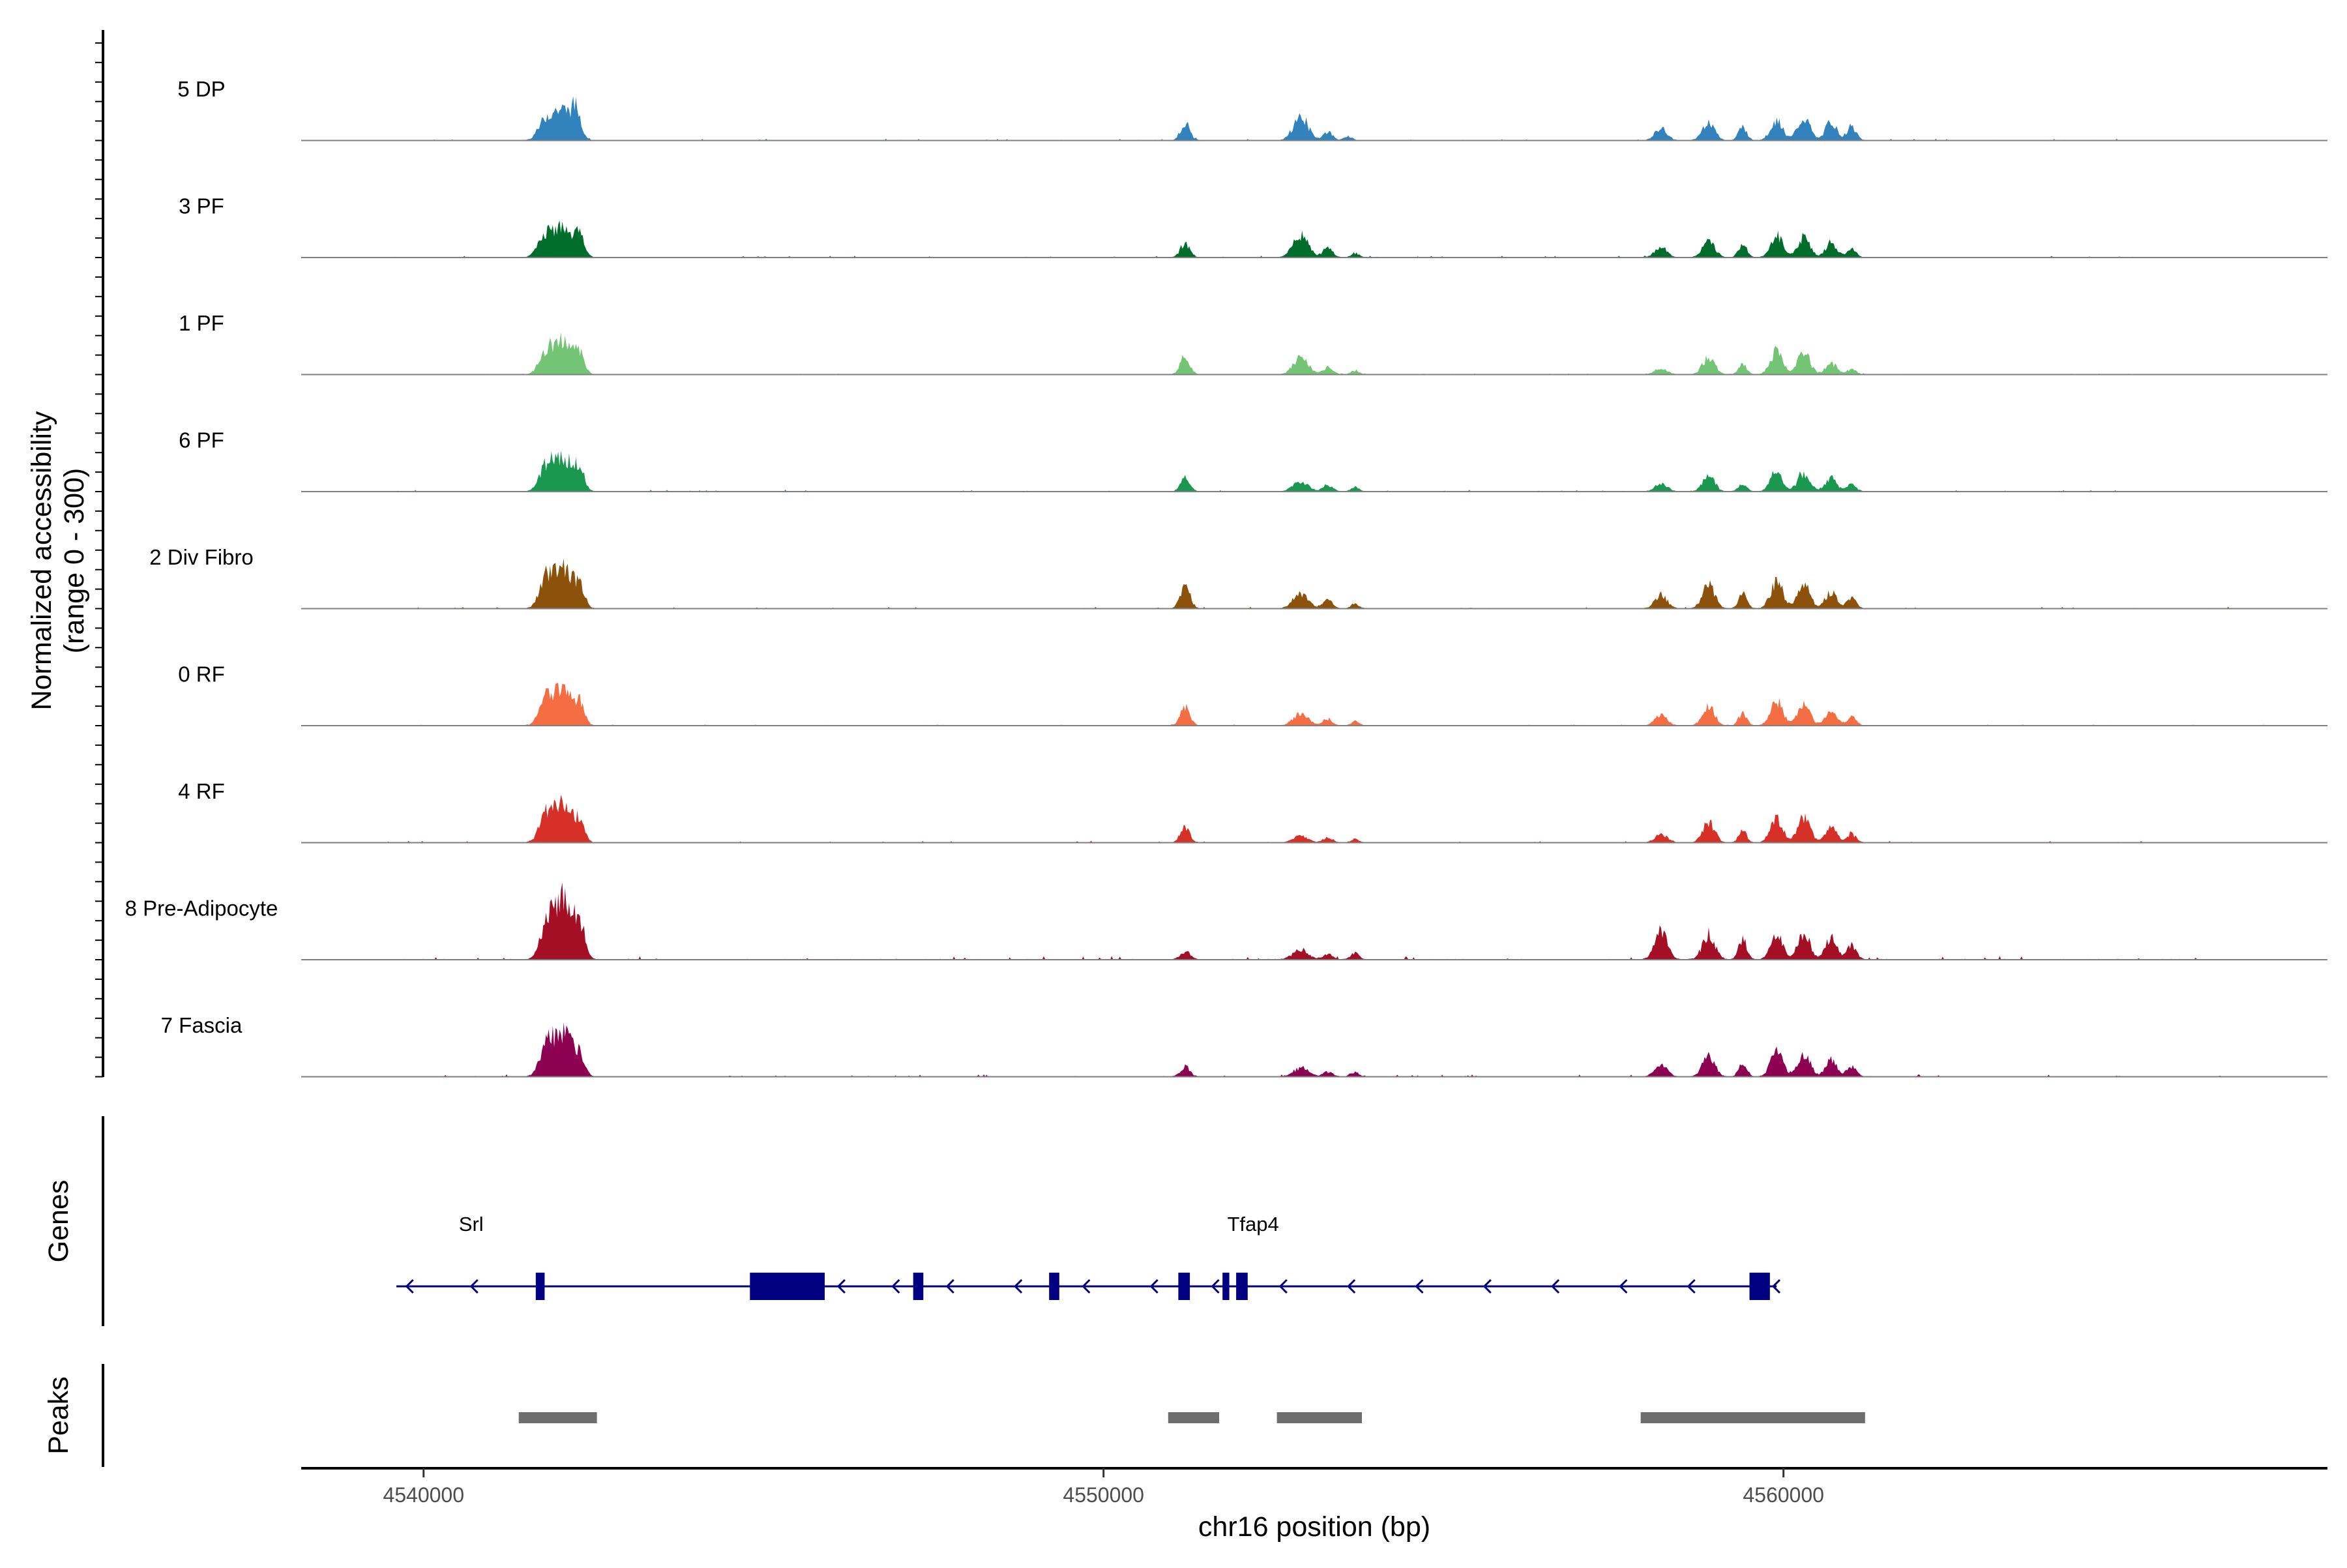 The height and width of the screenshot is (1568, 2347). Describe the element at coordinates (1314, 1527) in the screenshot. I see `x-axis-title: chr16 position (bp)` at that location.